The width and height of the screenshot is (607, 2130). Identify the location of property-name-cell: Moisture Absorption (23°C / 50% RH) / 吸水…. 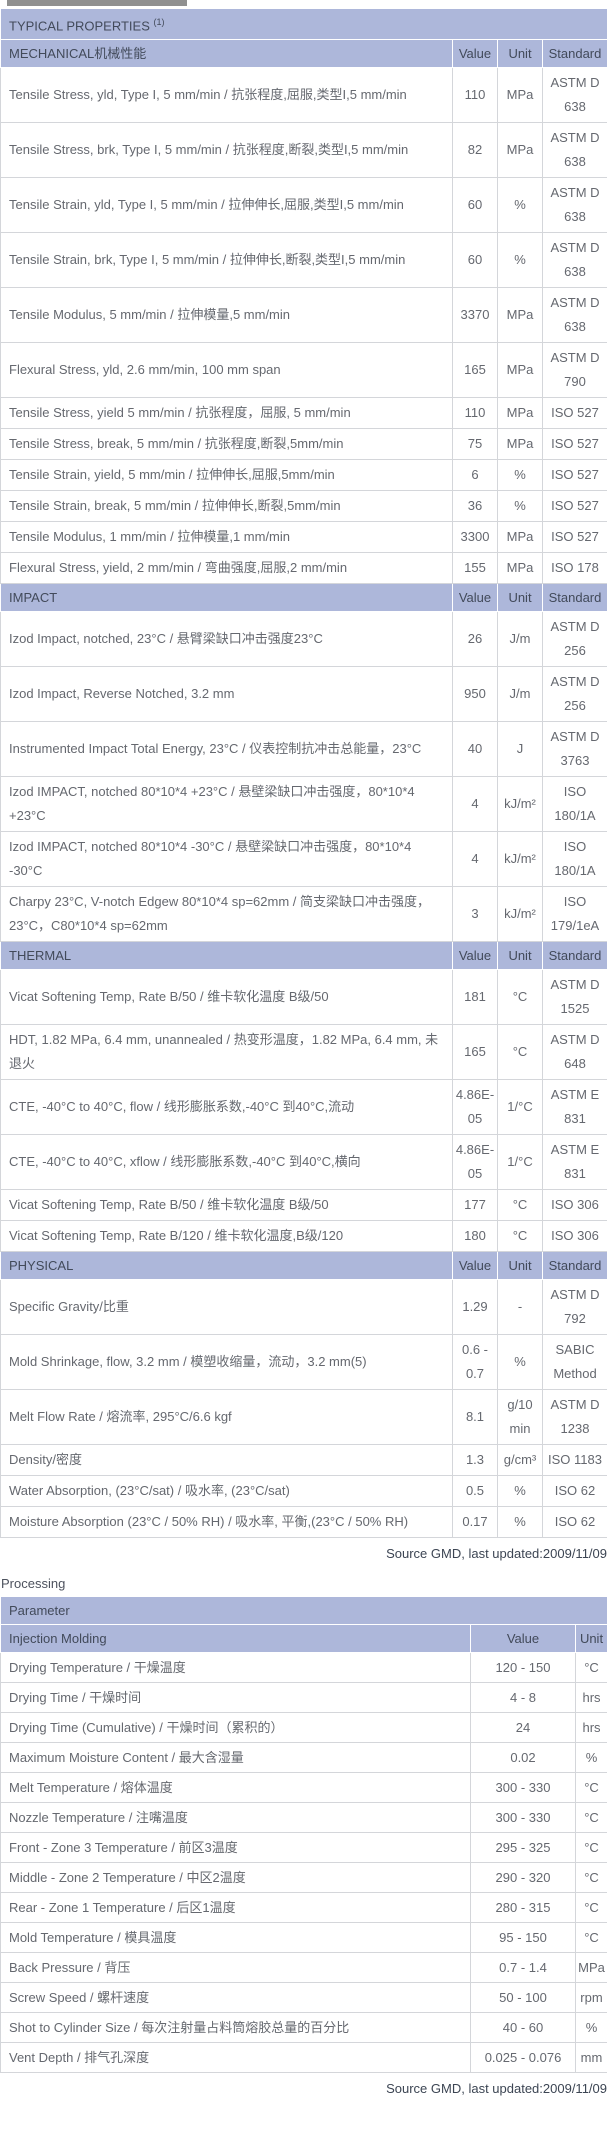
(226, 1522).